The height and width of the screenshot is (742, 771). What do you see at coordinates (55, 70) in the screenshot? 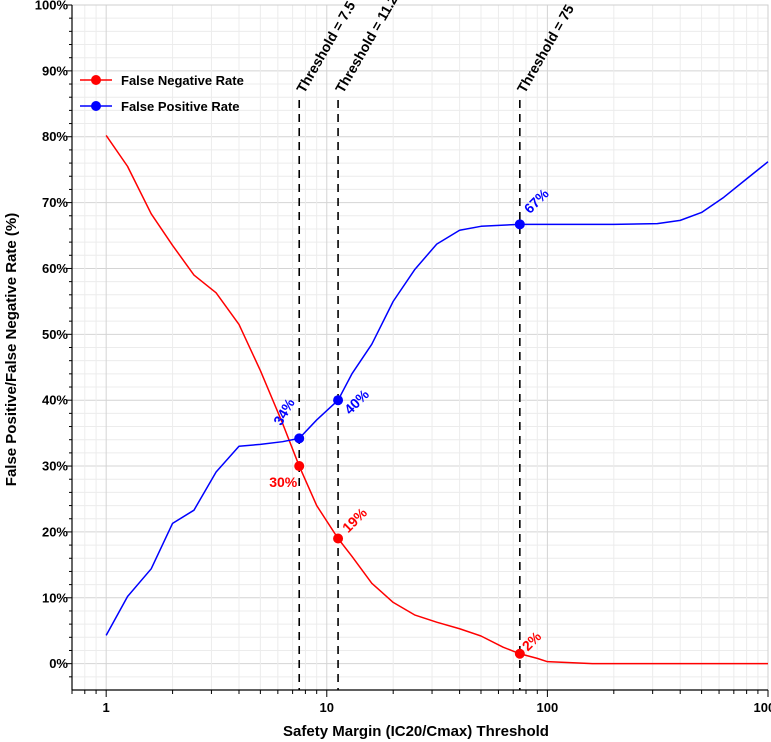
I see `y-tick-label: 90%` at bounding box center [55, 70].